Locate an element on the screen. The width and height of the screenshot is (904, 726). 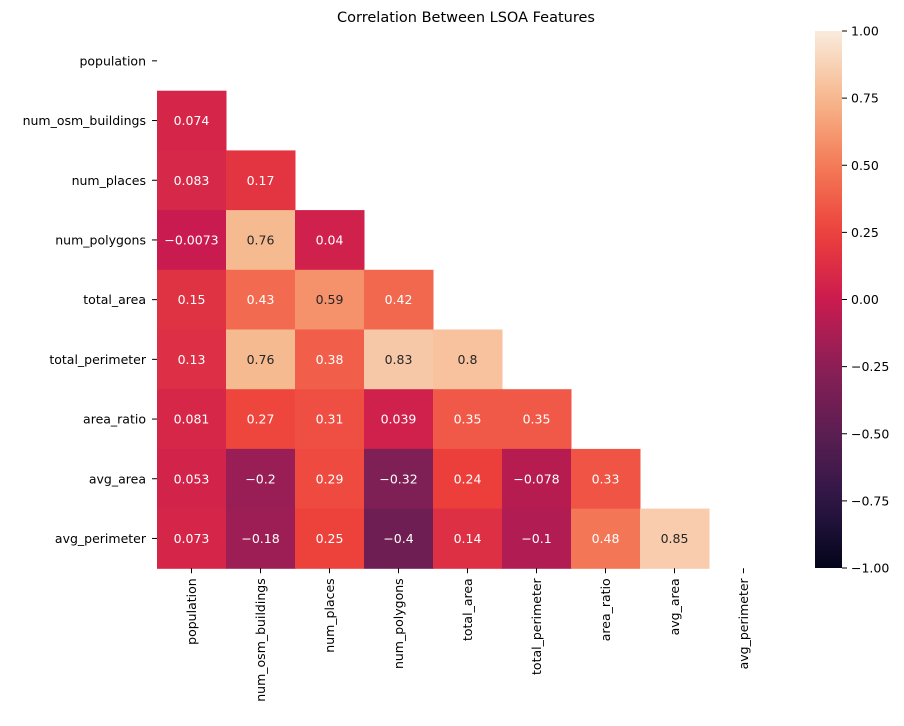
x-tick-label: num_places is located at coordinates (329, 615).